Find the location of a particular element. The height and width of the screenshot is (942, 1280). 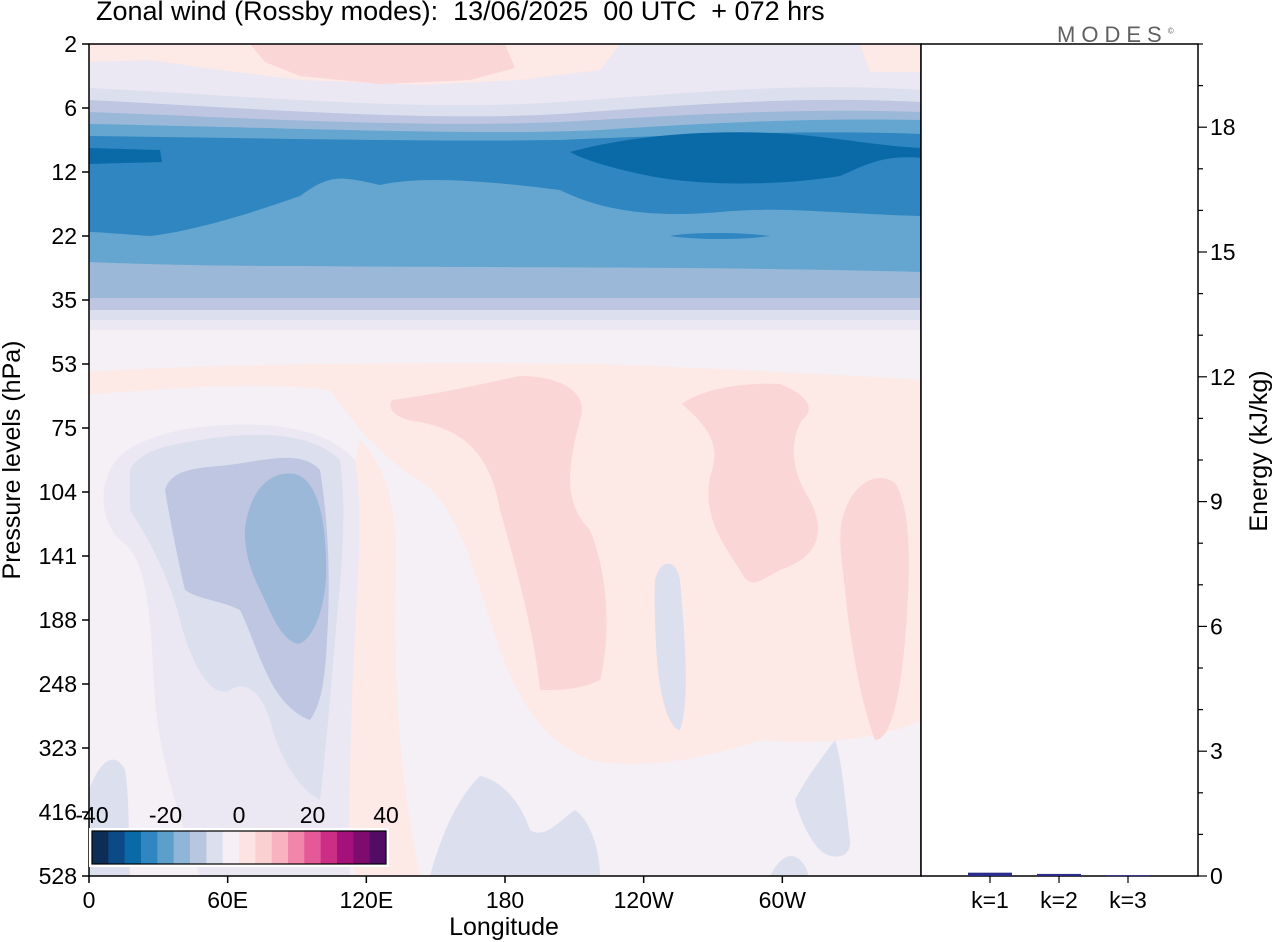

contour-n10-lower-corner is located at coordinates (789, 865).